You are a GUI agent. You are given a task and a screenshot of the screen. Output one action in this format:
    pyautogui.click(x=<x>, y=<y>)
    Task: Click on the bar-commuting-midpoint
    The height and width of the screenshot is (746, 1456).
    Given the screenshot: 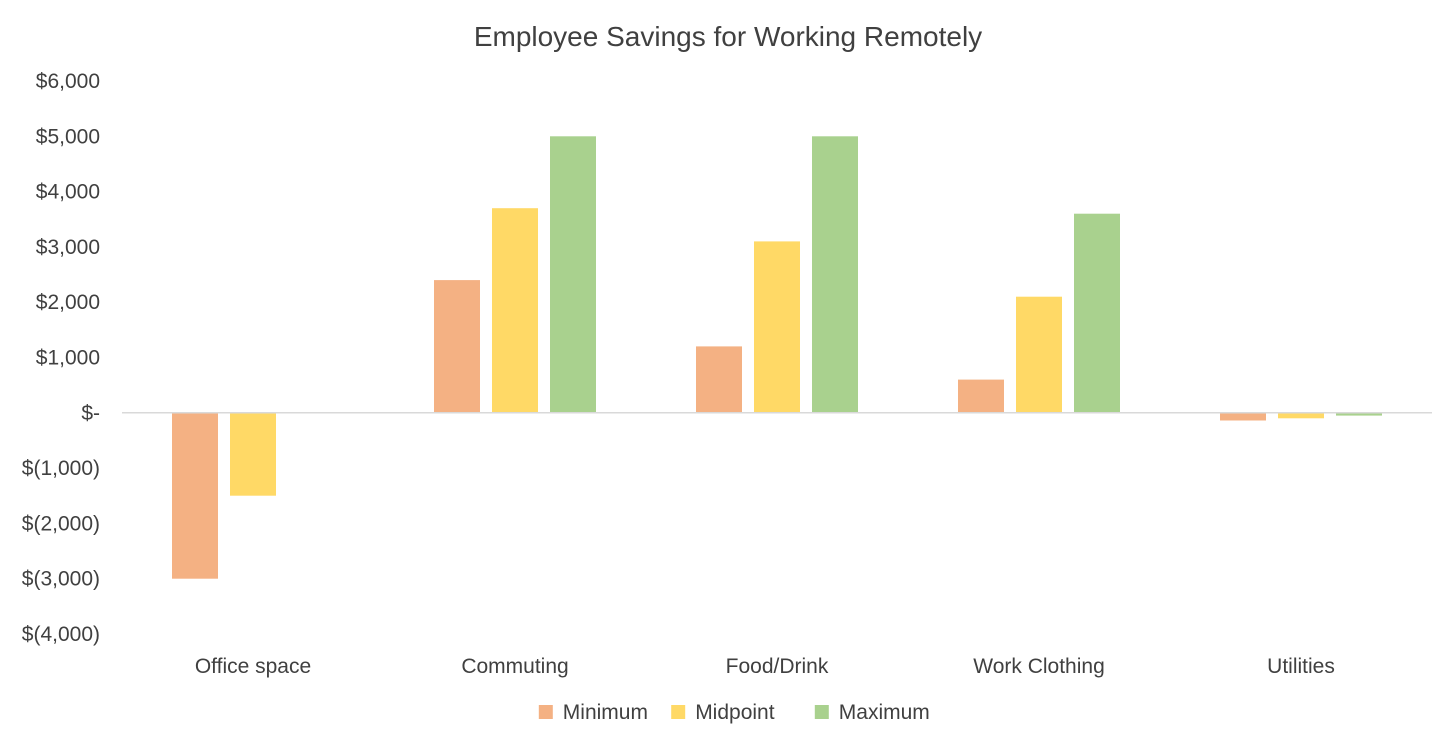 What is the action you would take?
    pyautogui.click(x=515, y=310)
    